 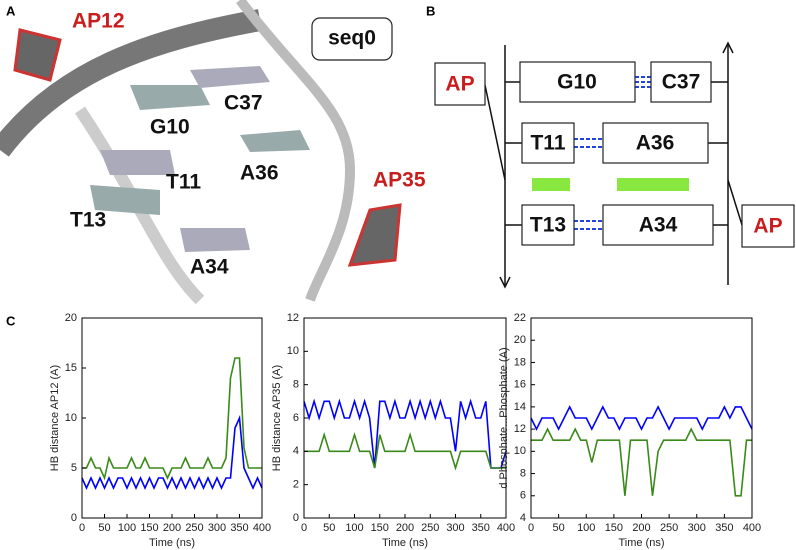 I want to click on y-tick-label: 14, so click(x=520, y=407).